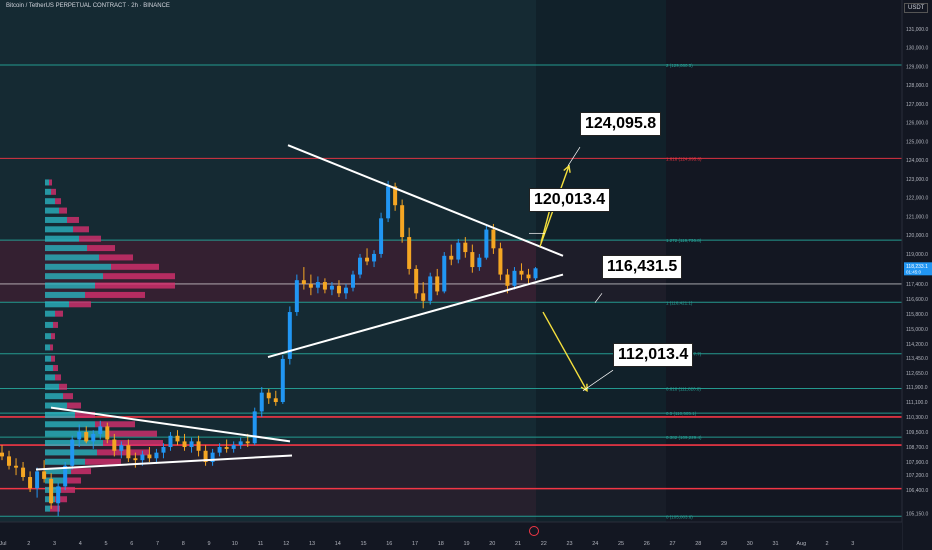  Describe the element at coordinates (534, 531) in the screenshot. I see `jump-to-time-button` at that location.